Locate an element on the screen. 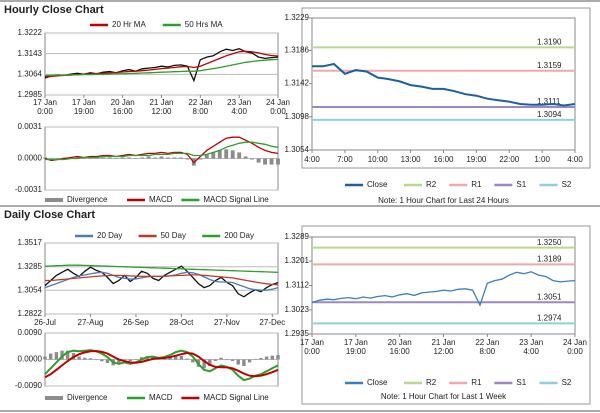  y-tick-label: 1.3023 is located at coordinates (297, 309).